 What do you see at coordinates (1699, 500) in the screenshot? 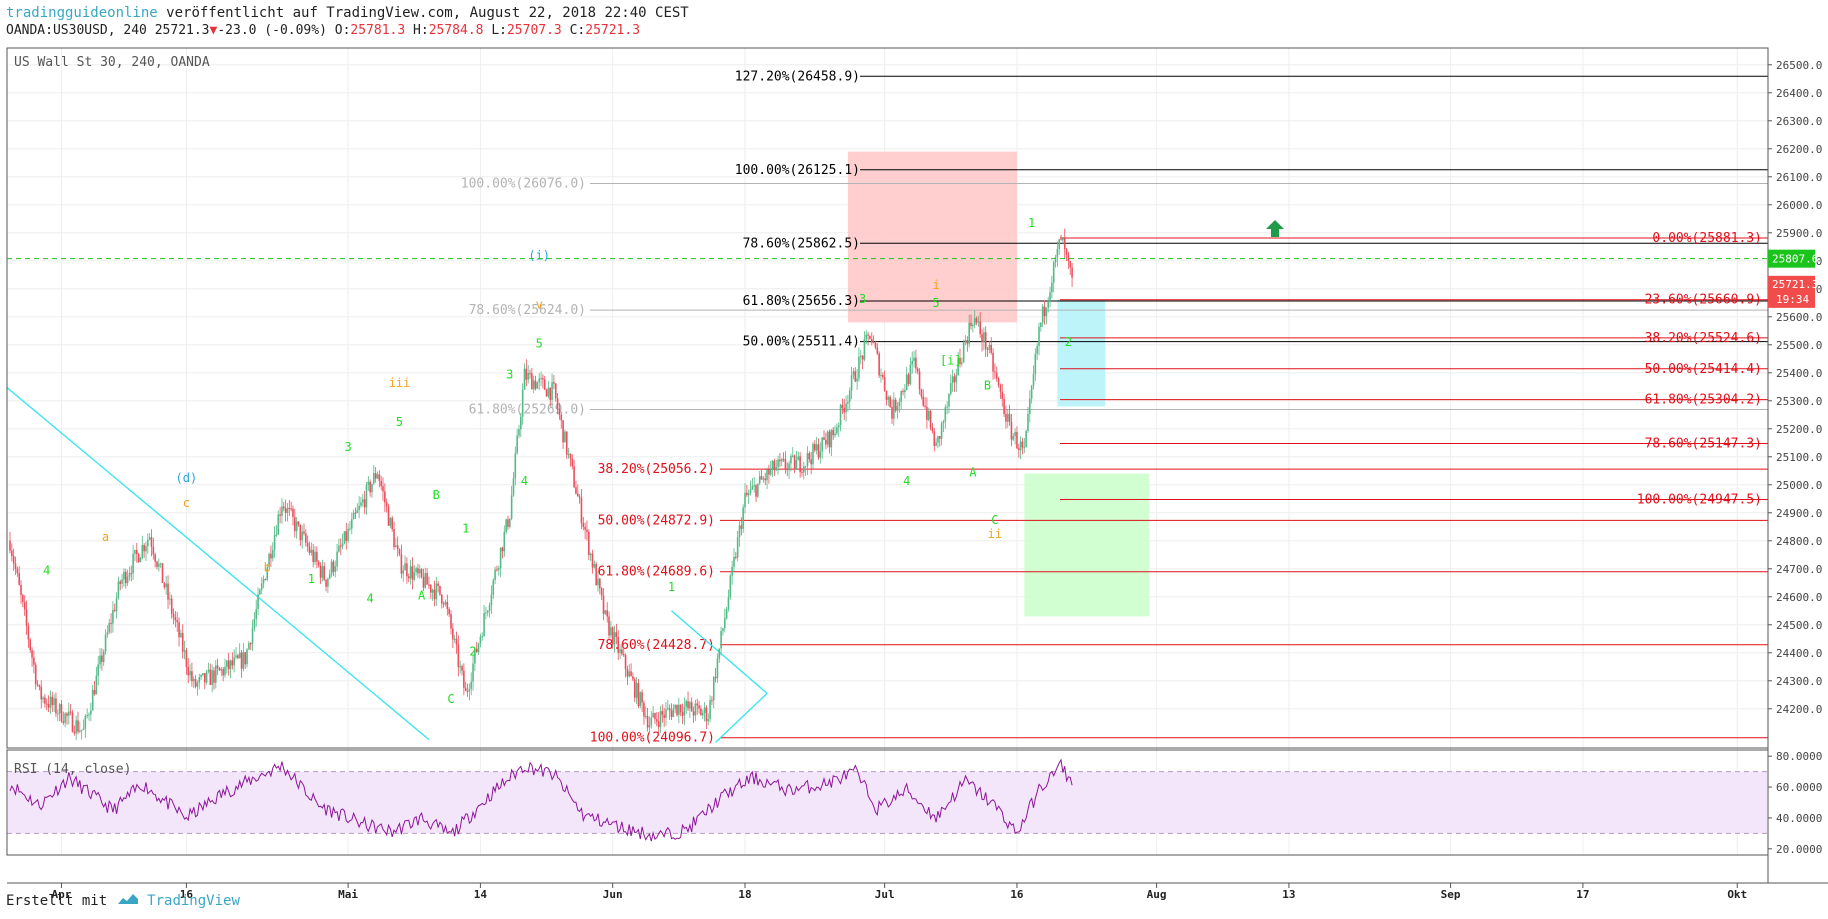
I see `fib-label: 100.00%(24947.5)` at bounding box center [1699, 500].